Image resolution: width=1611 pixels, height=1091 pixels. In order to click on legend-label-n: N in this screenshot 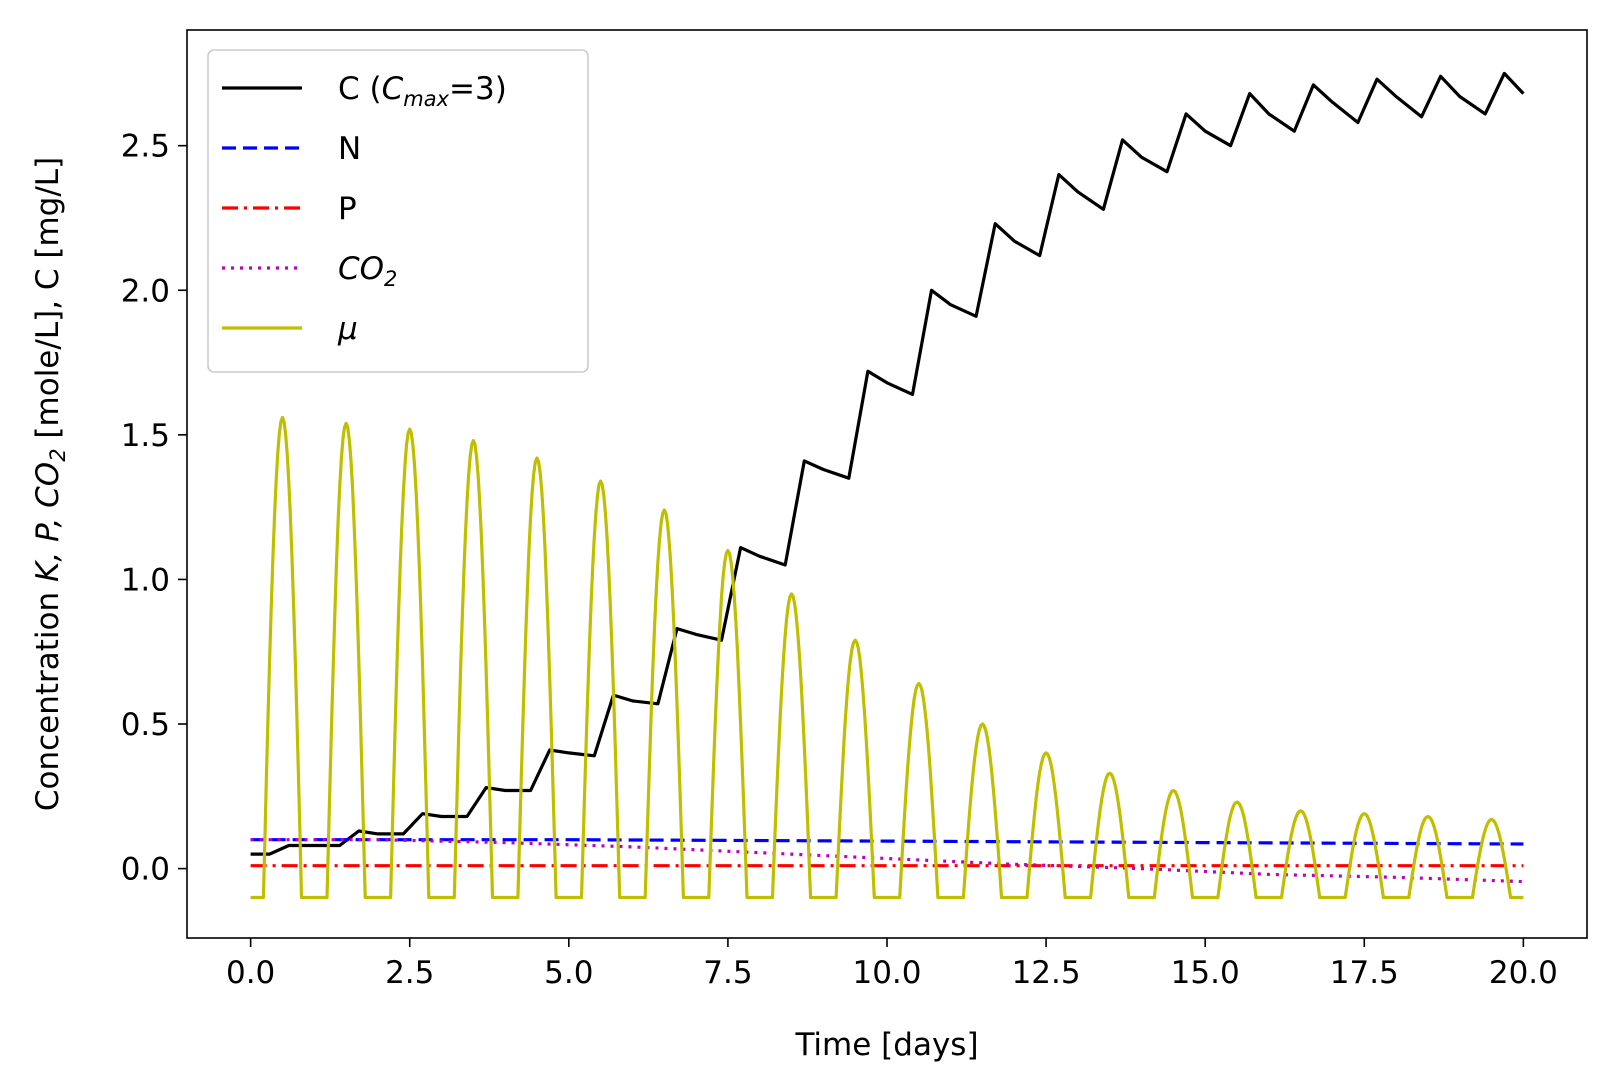, I will do `click(349, 149)`.